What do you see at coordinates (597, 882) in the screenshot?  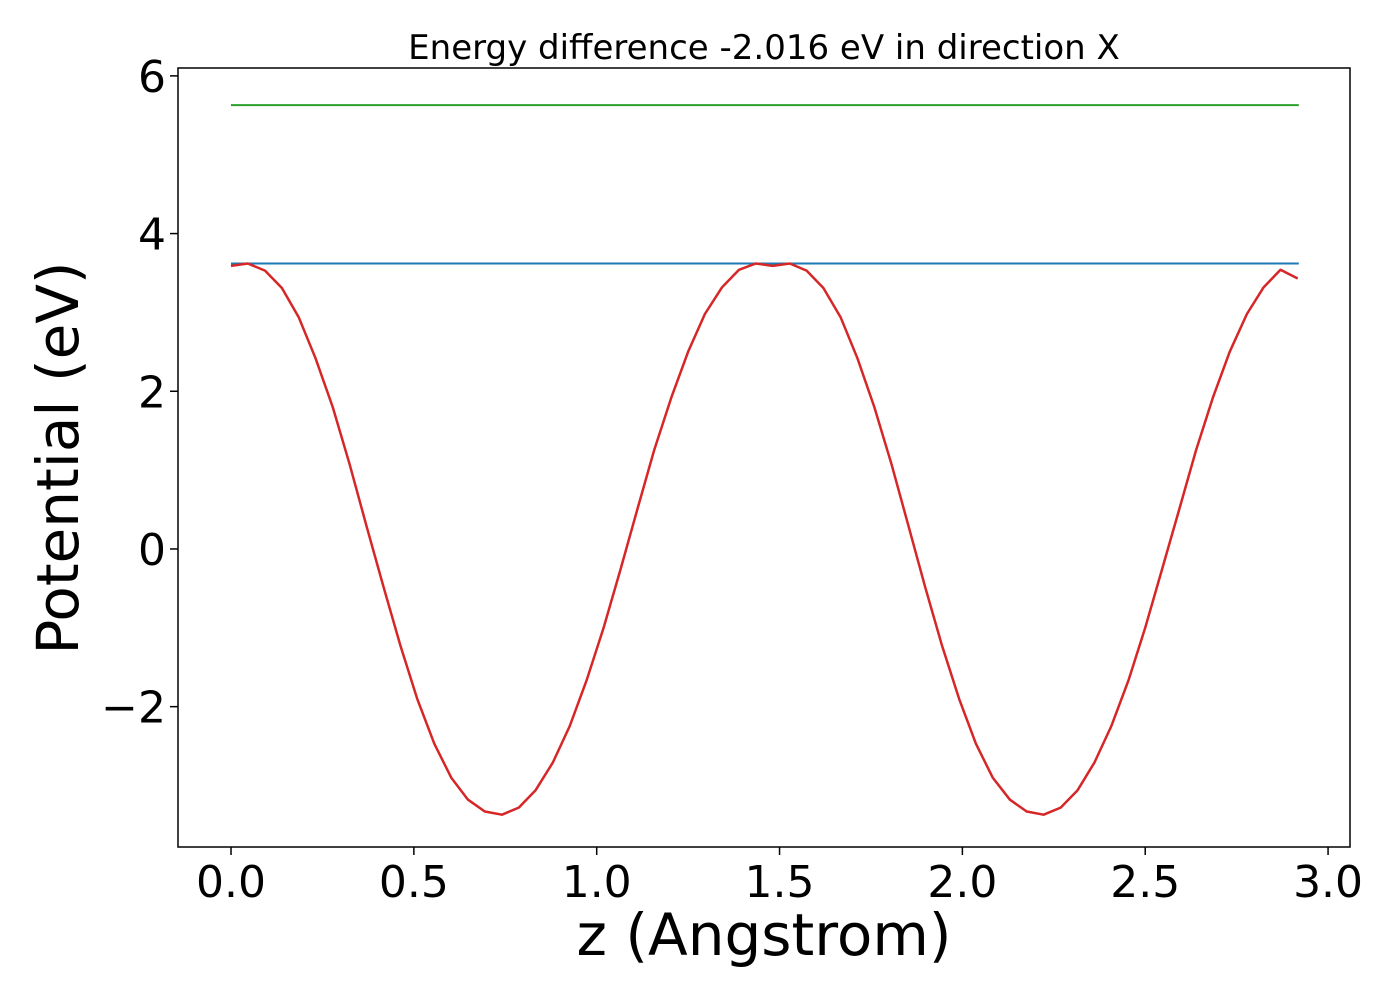 I see `x-tick-label: 1.0` at bounding box center [597, 882].